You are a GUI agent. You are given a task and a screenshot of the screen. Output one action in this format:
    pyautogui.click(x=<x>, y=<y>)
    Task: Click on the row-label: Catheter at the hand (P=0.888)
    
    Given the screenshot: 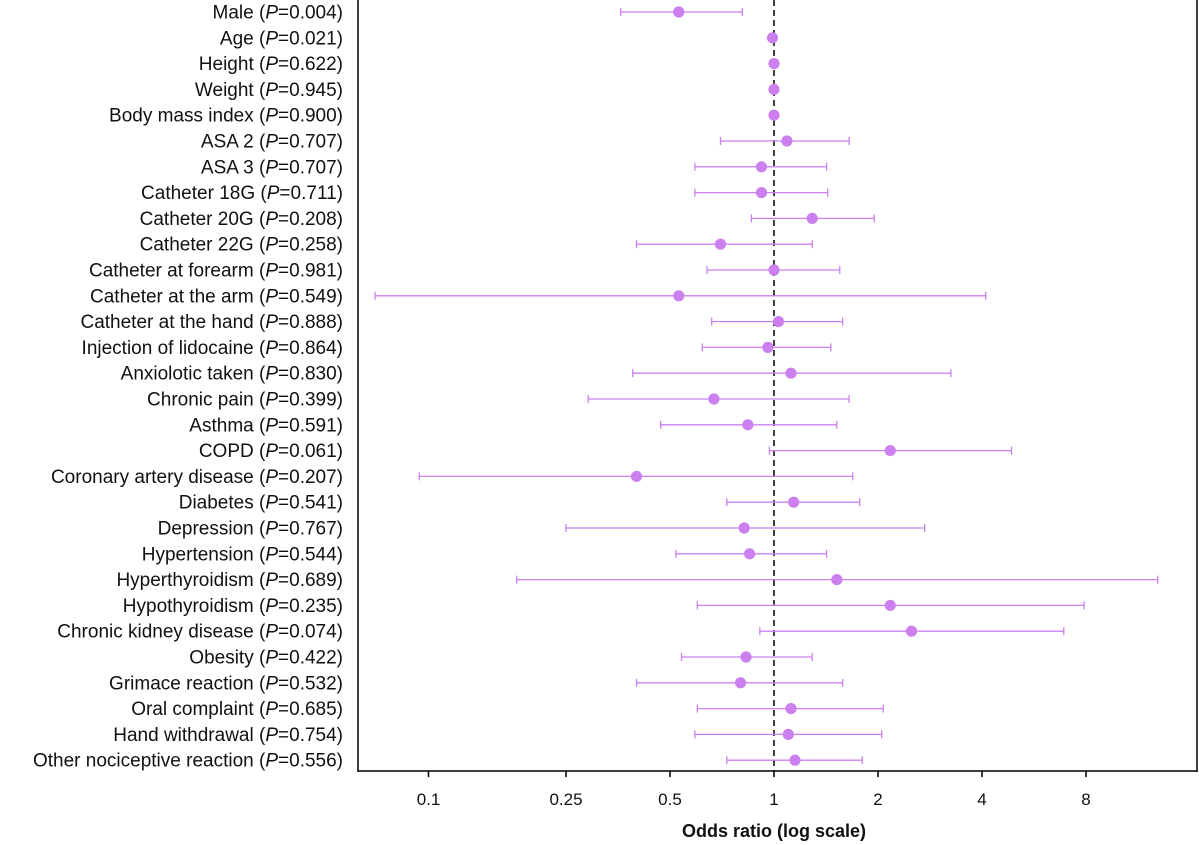 What is the action you would take?
    pyautogui.click(x=211, y=322)
    